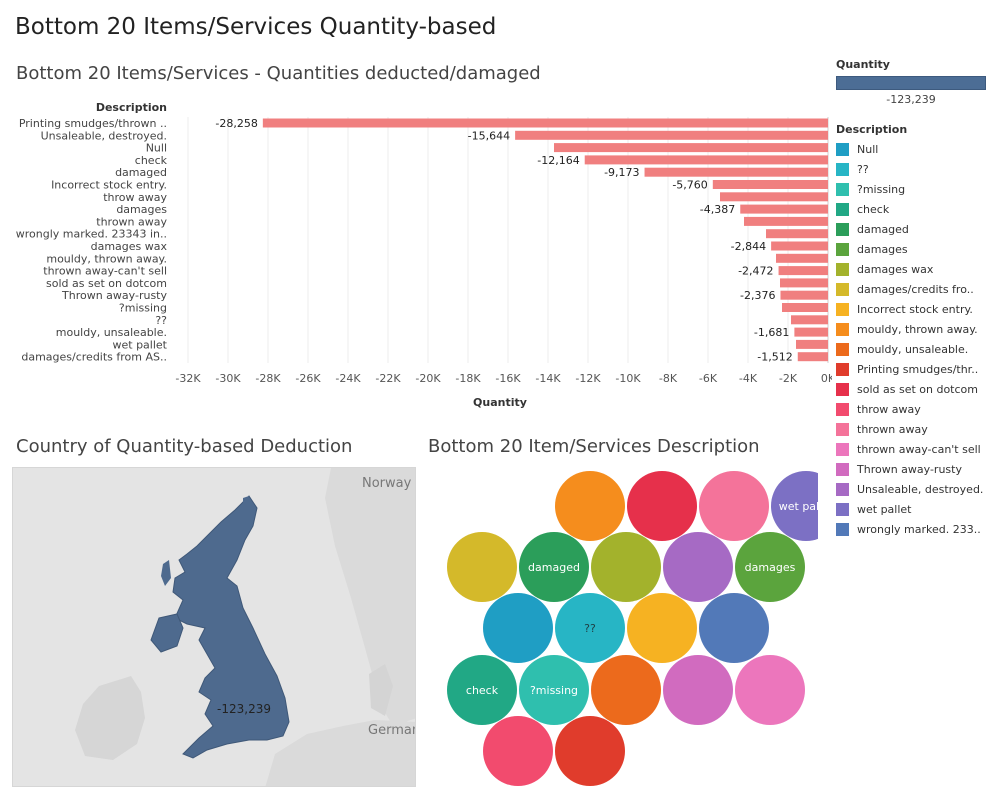 The height and width of the screenshot is (800, 1000). What do you see at coordinates (788, 378) in the screenshot?
I see `x-tick-label: -2K` at bounding box center [788, 378].